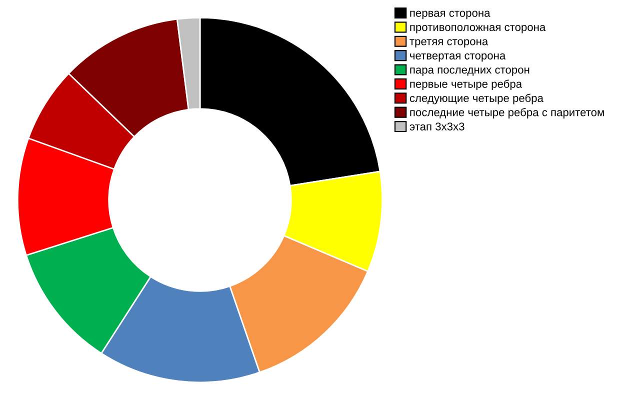  What do you see at coordinates (458, 57) in the screenshot?
I see `legend-label: четвертая сторона` at bounding box center [458, 57].